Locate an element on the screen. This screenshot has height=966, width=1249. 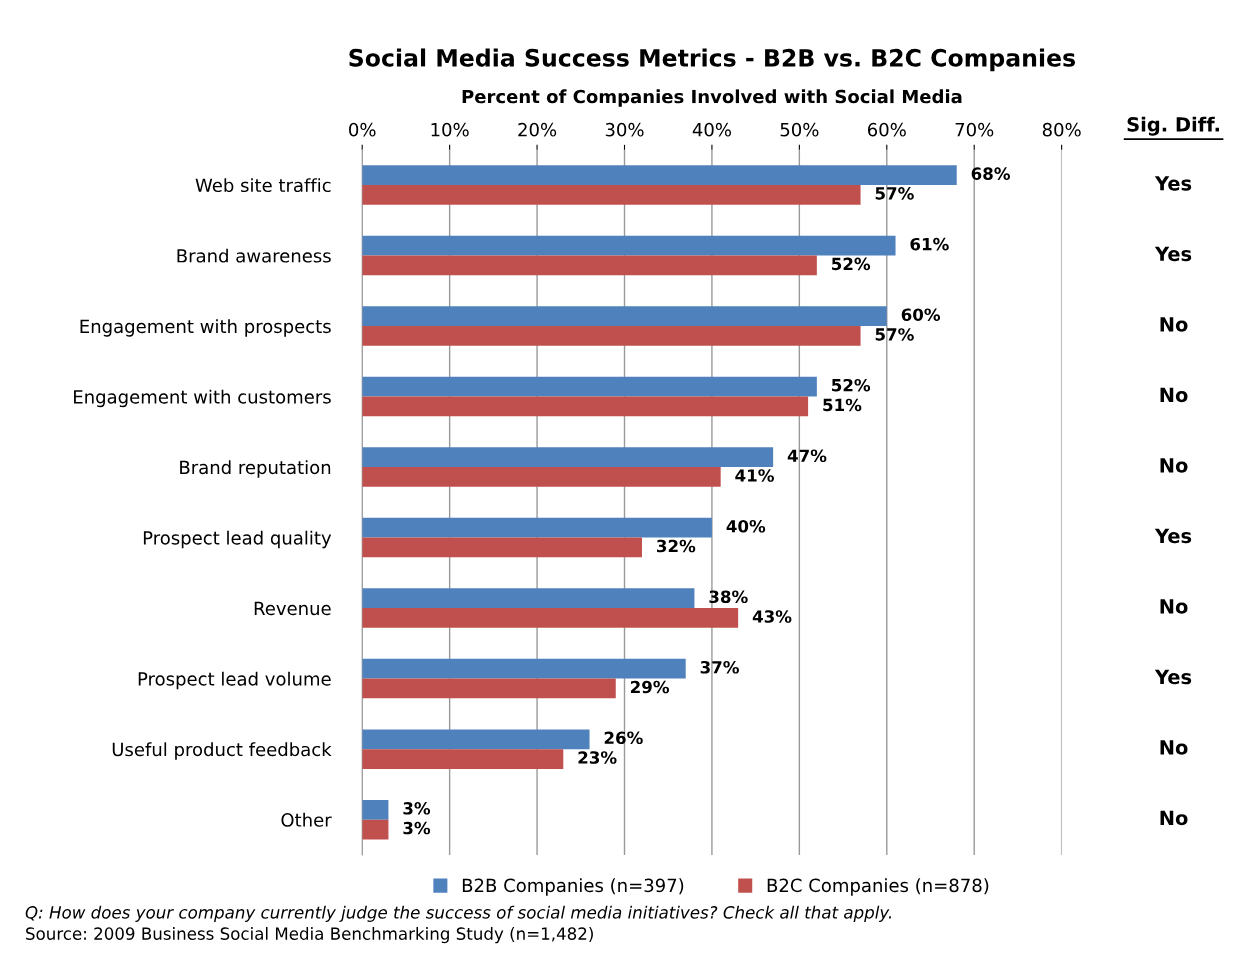
data-label: 38% is located at coordinates (728, 597).